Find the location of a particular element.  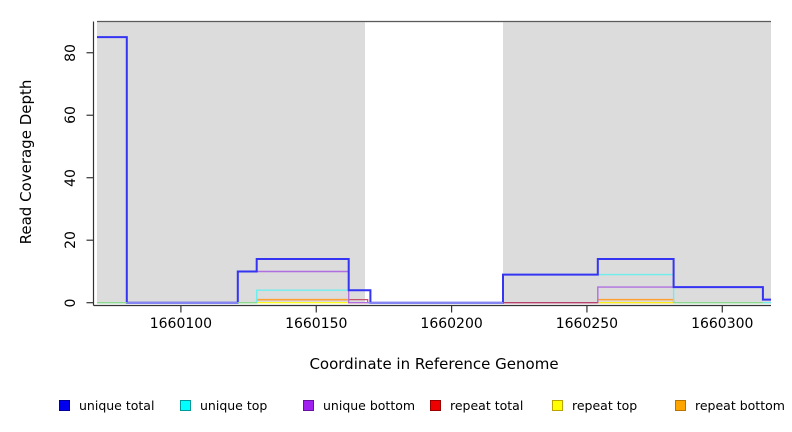

y-tick-label: 0 is located at coordinates (71, 303).